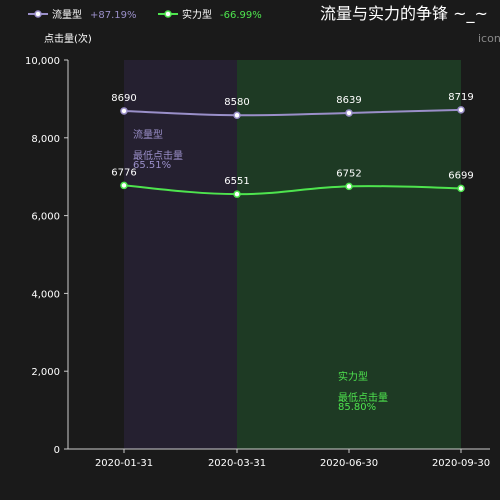 The image size is (500, 500). Describe the element at coordinates (124, 463) in the screenshot. I see `x-tick-label: 2020-01-31` at that location.